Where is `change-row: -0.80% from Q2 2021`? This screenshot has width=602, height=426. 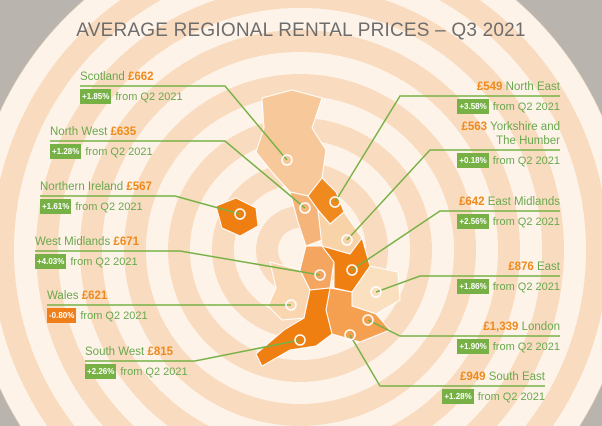
change-row: -0.80% from Q2 2021 is located at coordinates (97, 315).